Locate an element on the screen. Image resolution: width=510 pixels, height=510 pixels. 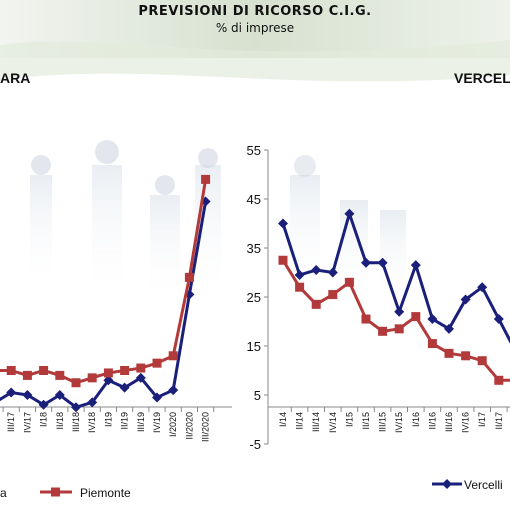
right-chart-title: VERCELL is located at coordinates (482, 78).